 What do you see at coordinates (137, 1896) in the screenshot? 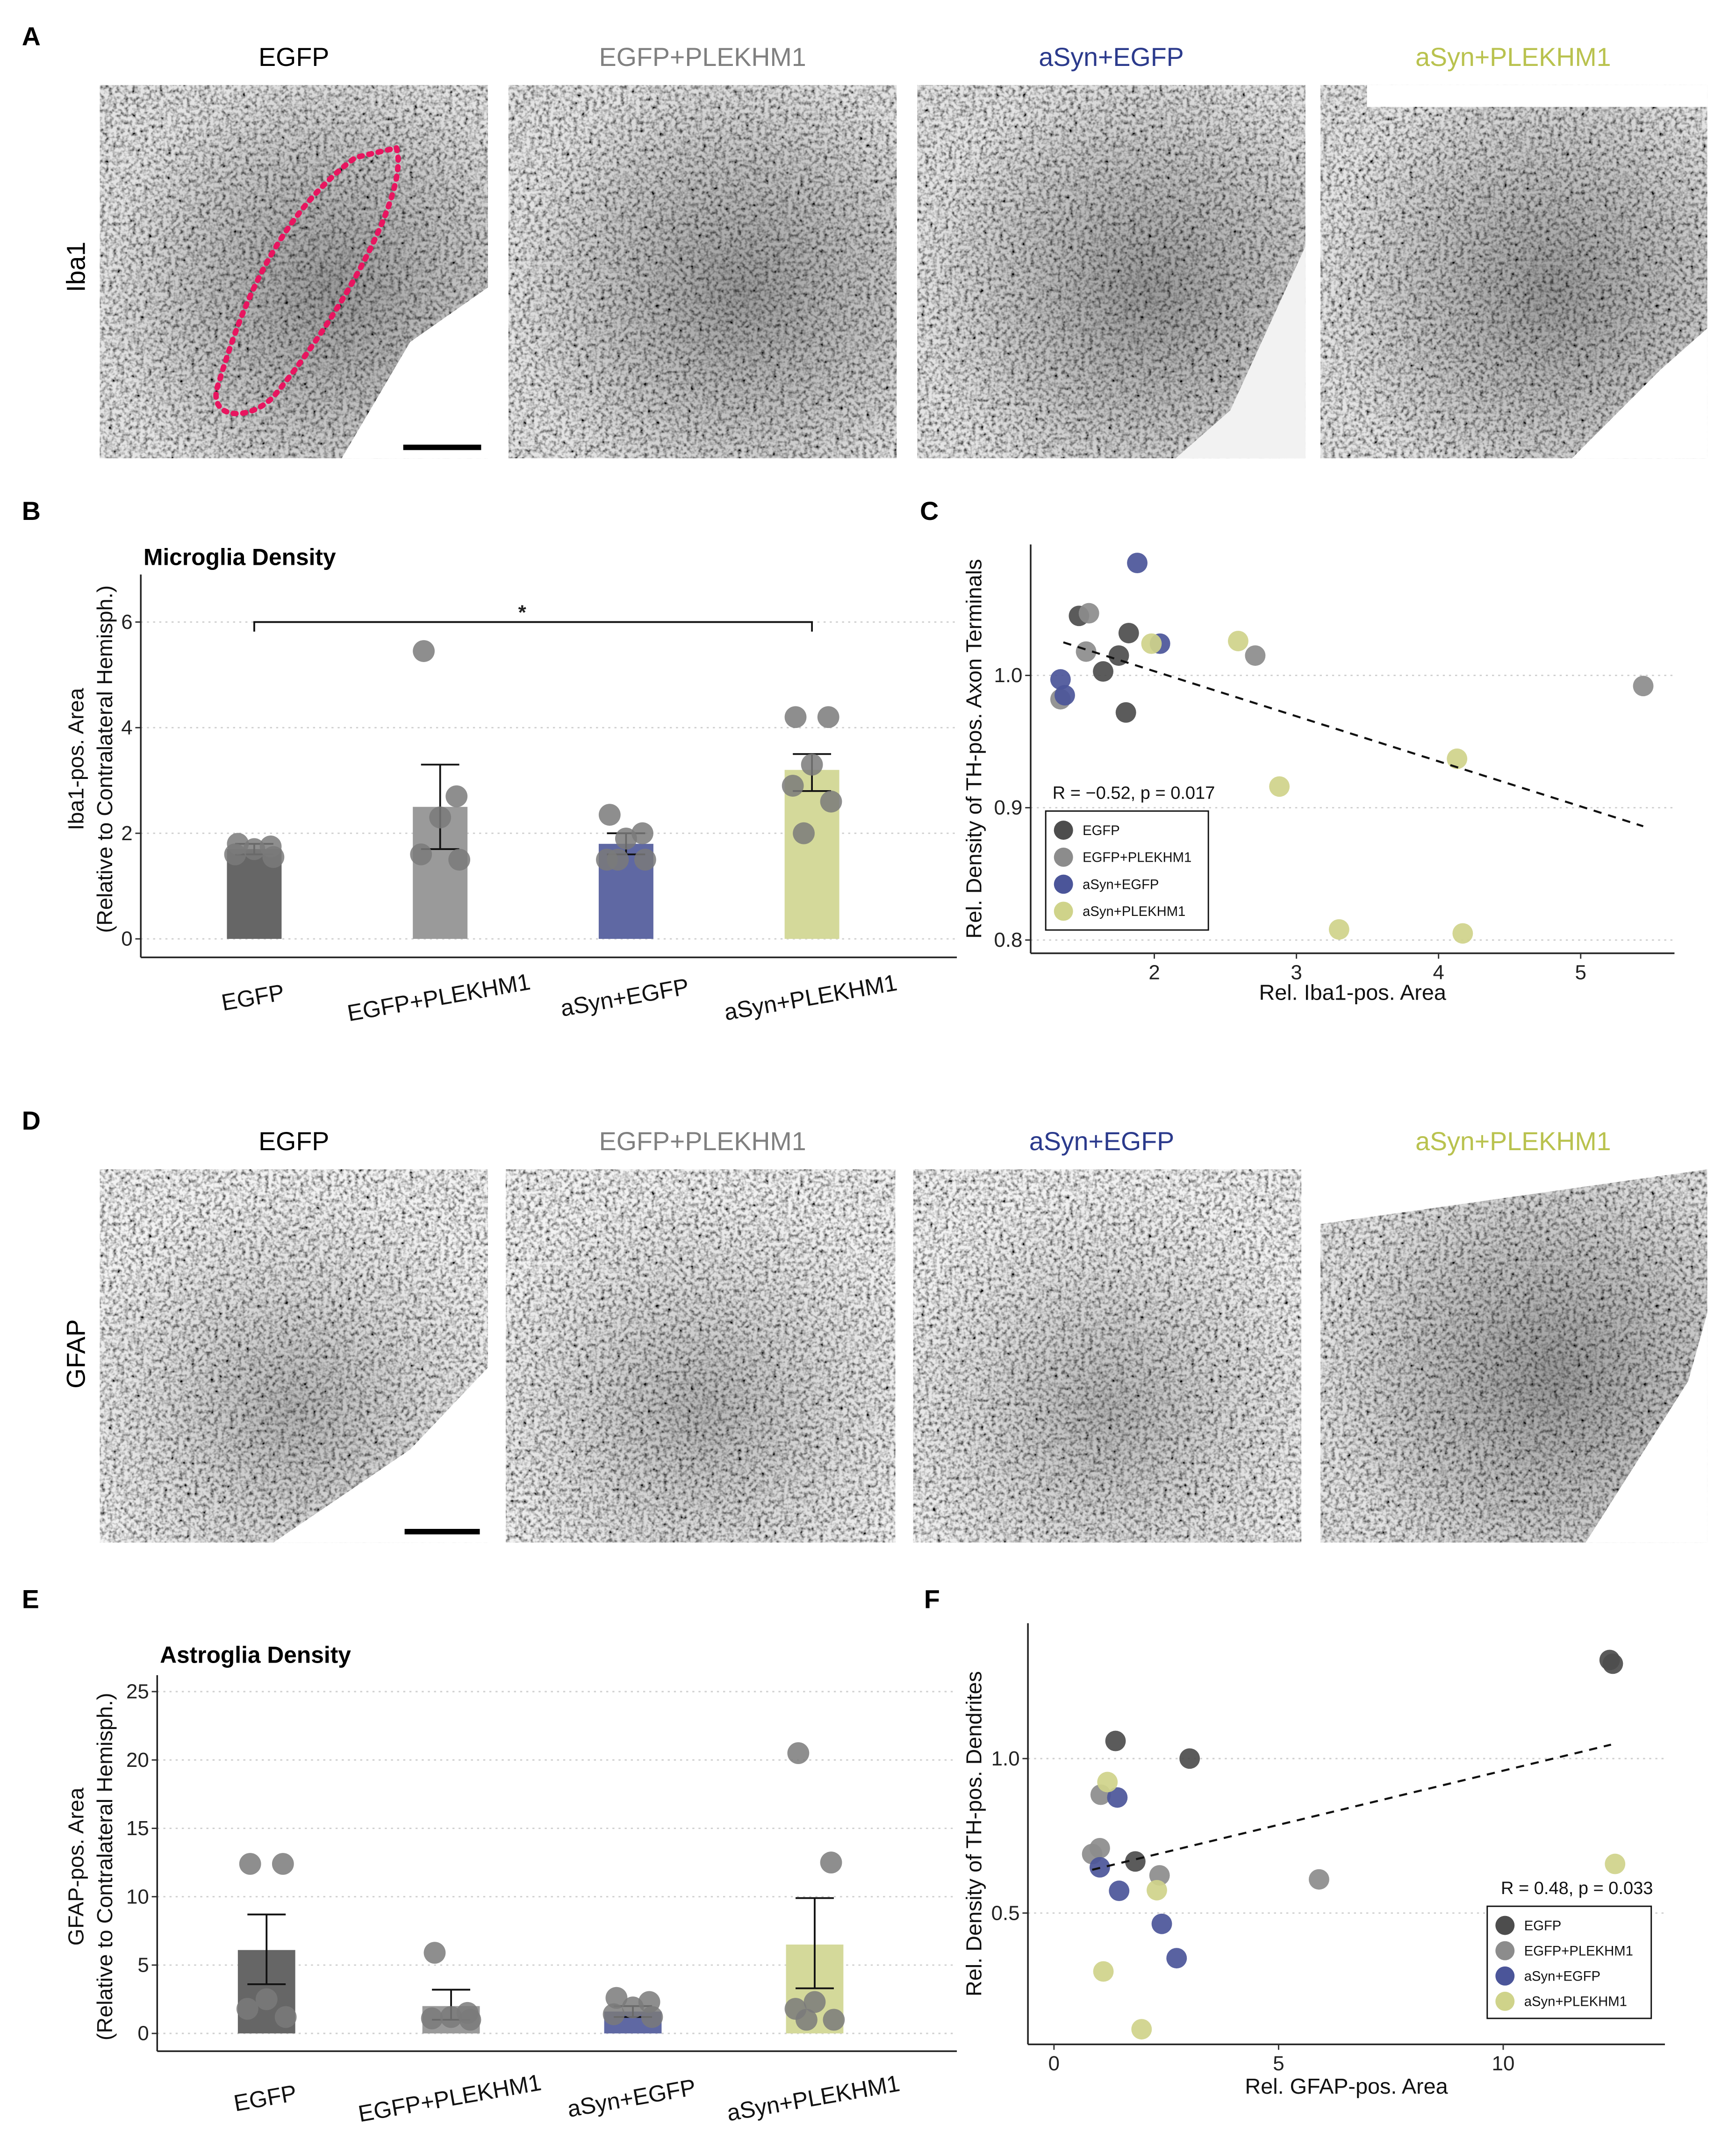
I see `y-tick-label: 10` at bounding box center [137, 1896].